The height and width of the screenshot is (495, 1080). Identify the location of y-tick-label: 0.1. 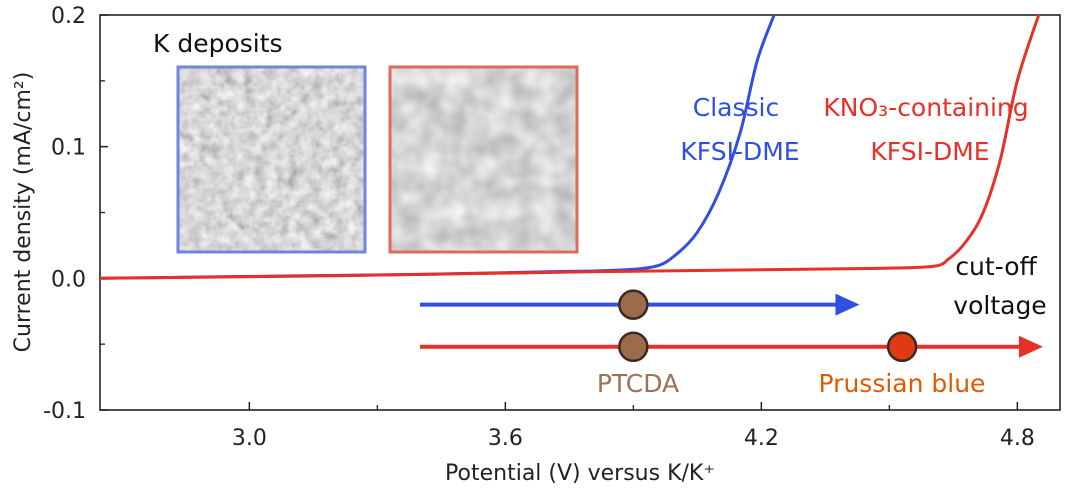
(68, 148).